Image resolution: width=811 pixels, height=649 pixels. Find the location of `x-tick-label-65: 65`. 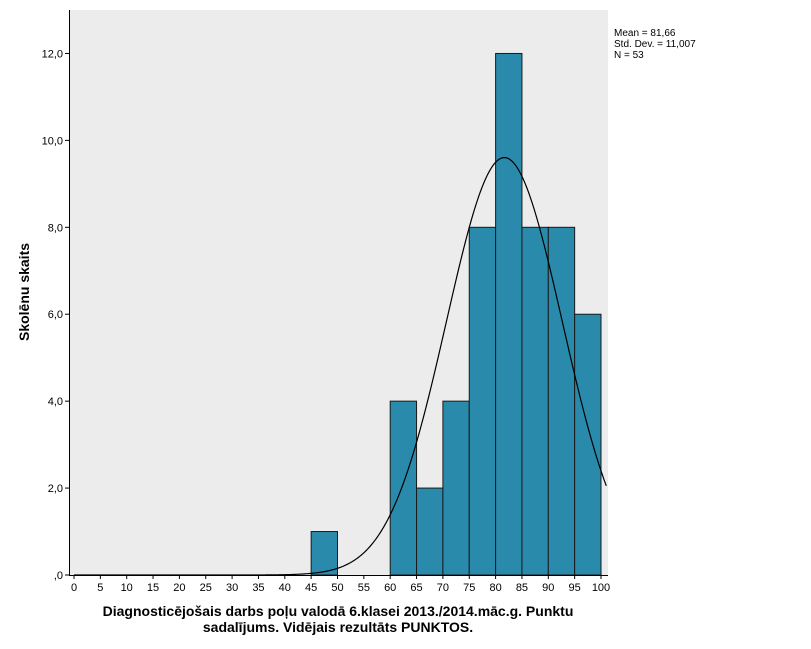

x-tick-label-65: 65 is located at coordinates (416, 588).